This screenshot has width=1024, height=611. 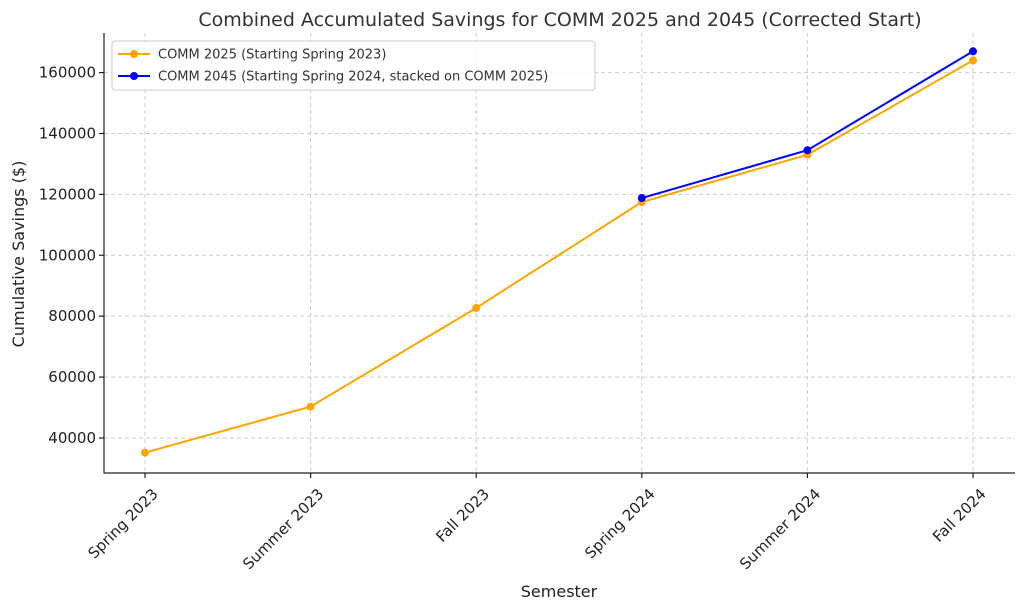 What do you see at coordinates (72, 377) in the screenshot?
I see `y-tick-label: 60000` at bounding box center [72, 377].